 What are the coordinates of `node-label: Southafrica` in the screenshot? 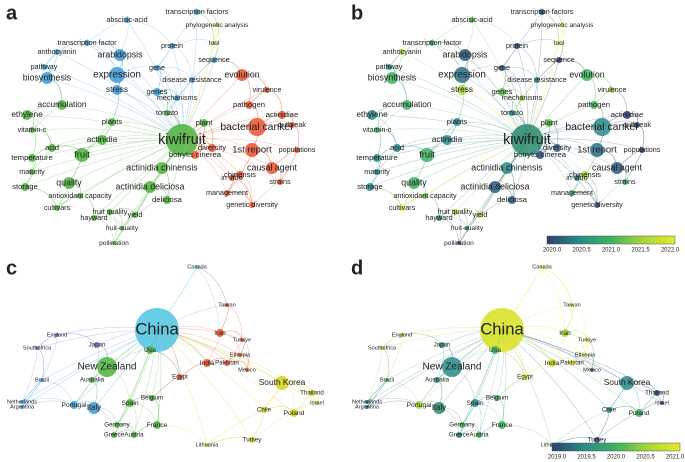 It's located at (37, 348).